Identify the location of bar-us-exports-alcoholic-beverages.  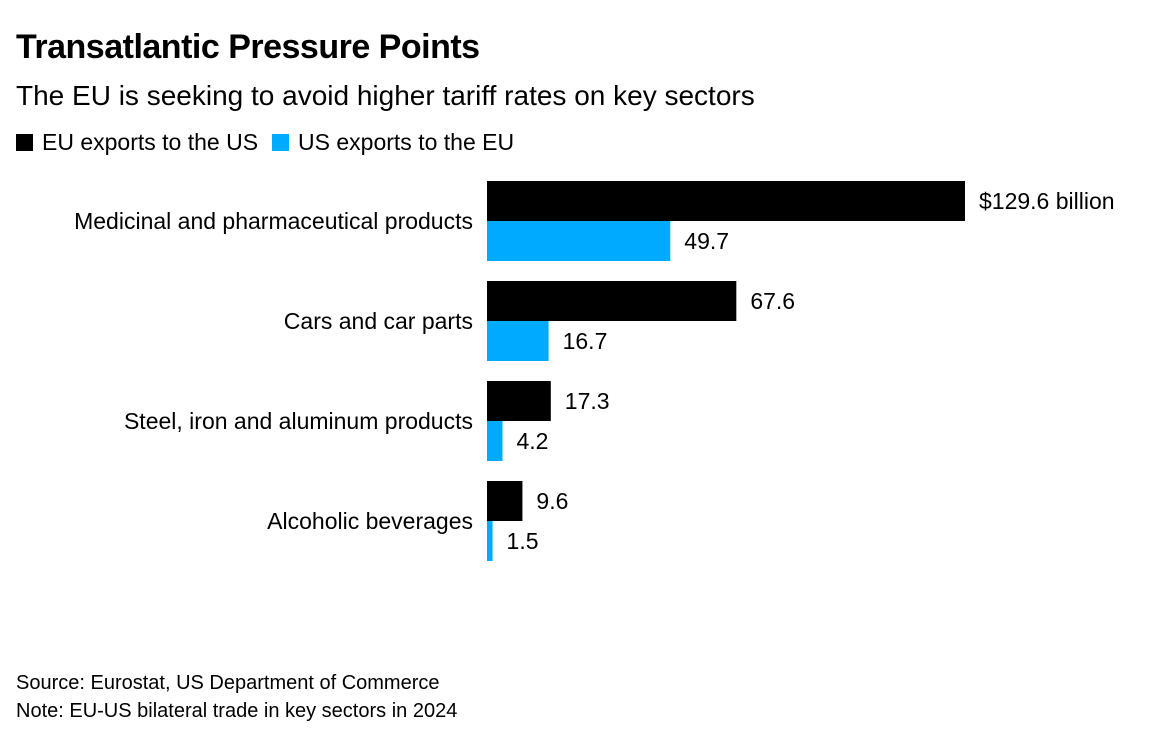
(490, 541).